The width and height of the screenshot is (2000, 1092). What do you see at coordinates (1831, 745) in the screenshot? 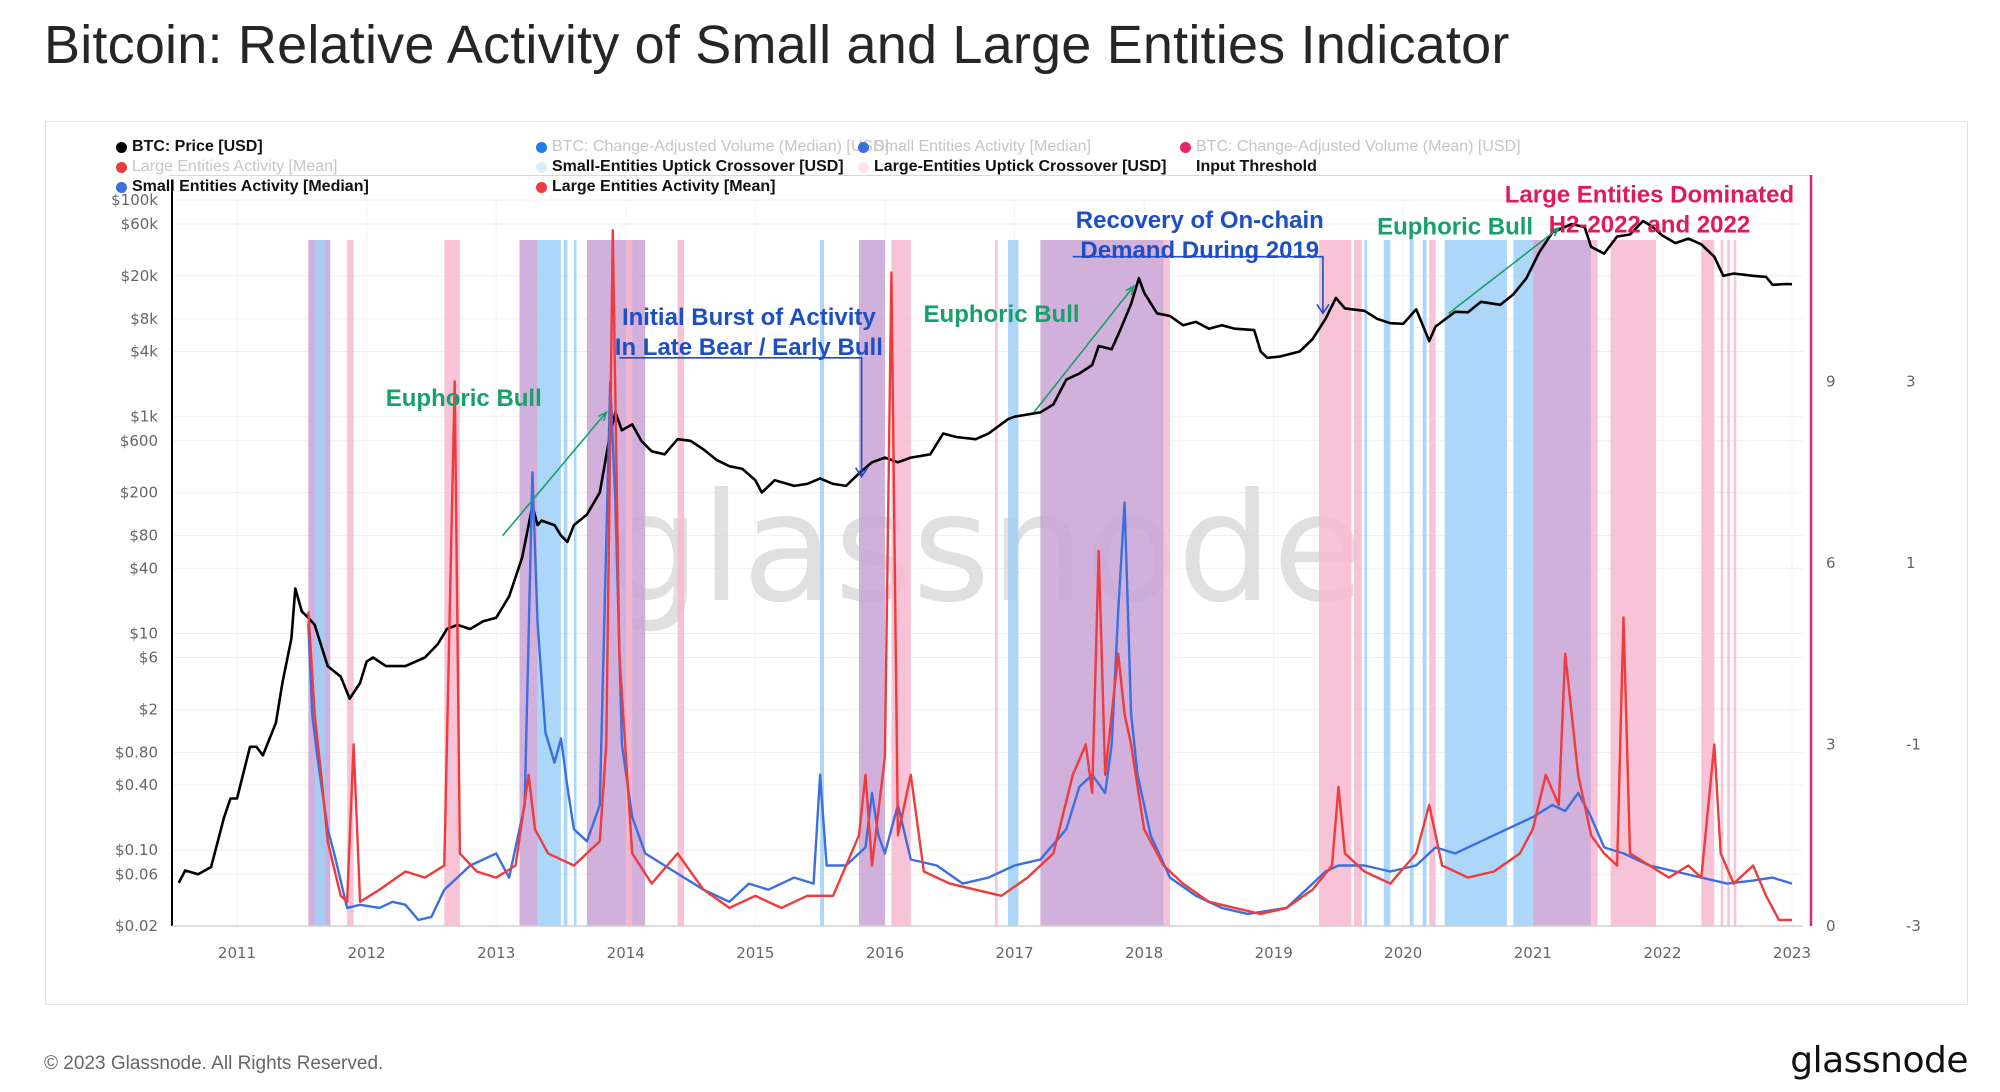
I see `right-axis-tick: 3` at bounding box center [1831, 745].